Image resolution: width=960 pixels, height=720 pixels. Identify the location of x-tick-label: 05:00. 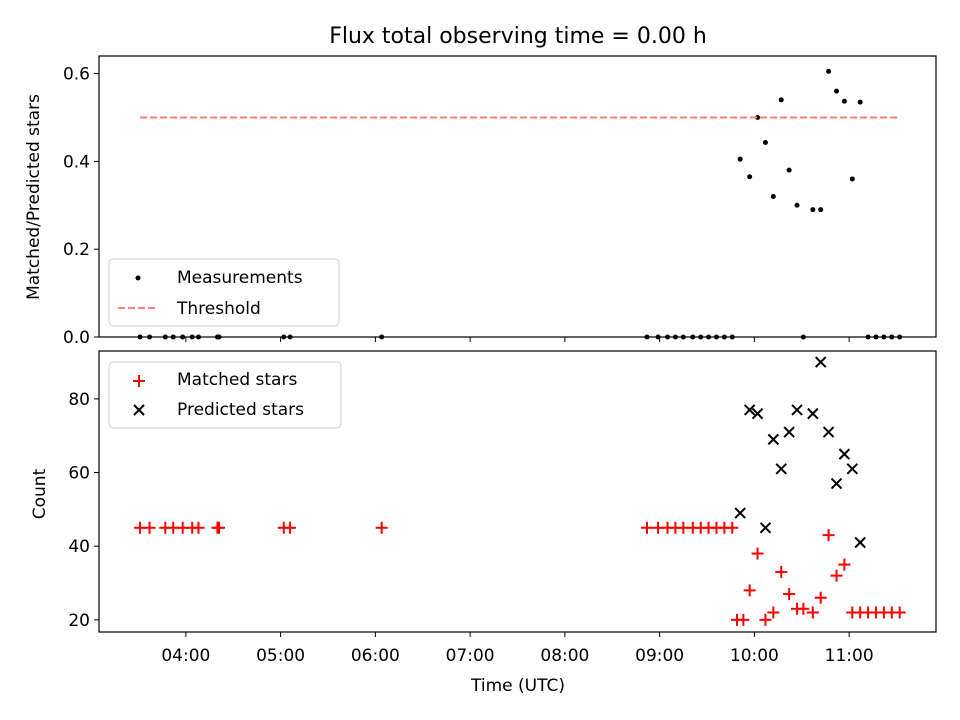
(280, 656).